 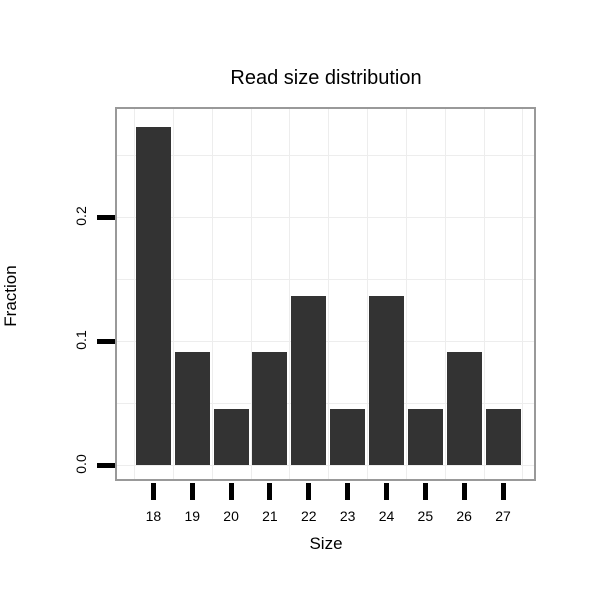 I want to click on x-tick-label: 23, so click(x=347, y=516).